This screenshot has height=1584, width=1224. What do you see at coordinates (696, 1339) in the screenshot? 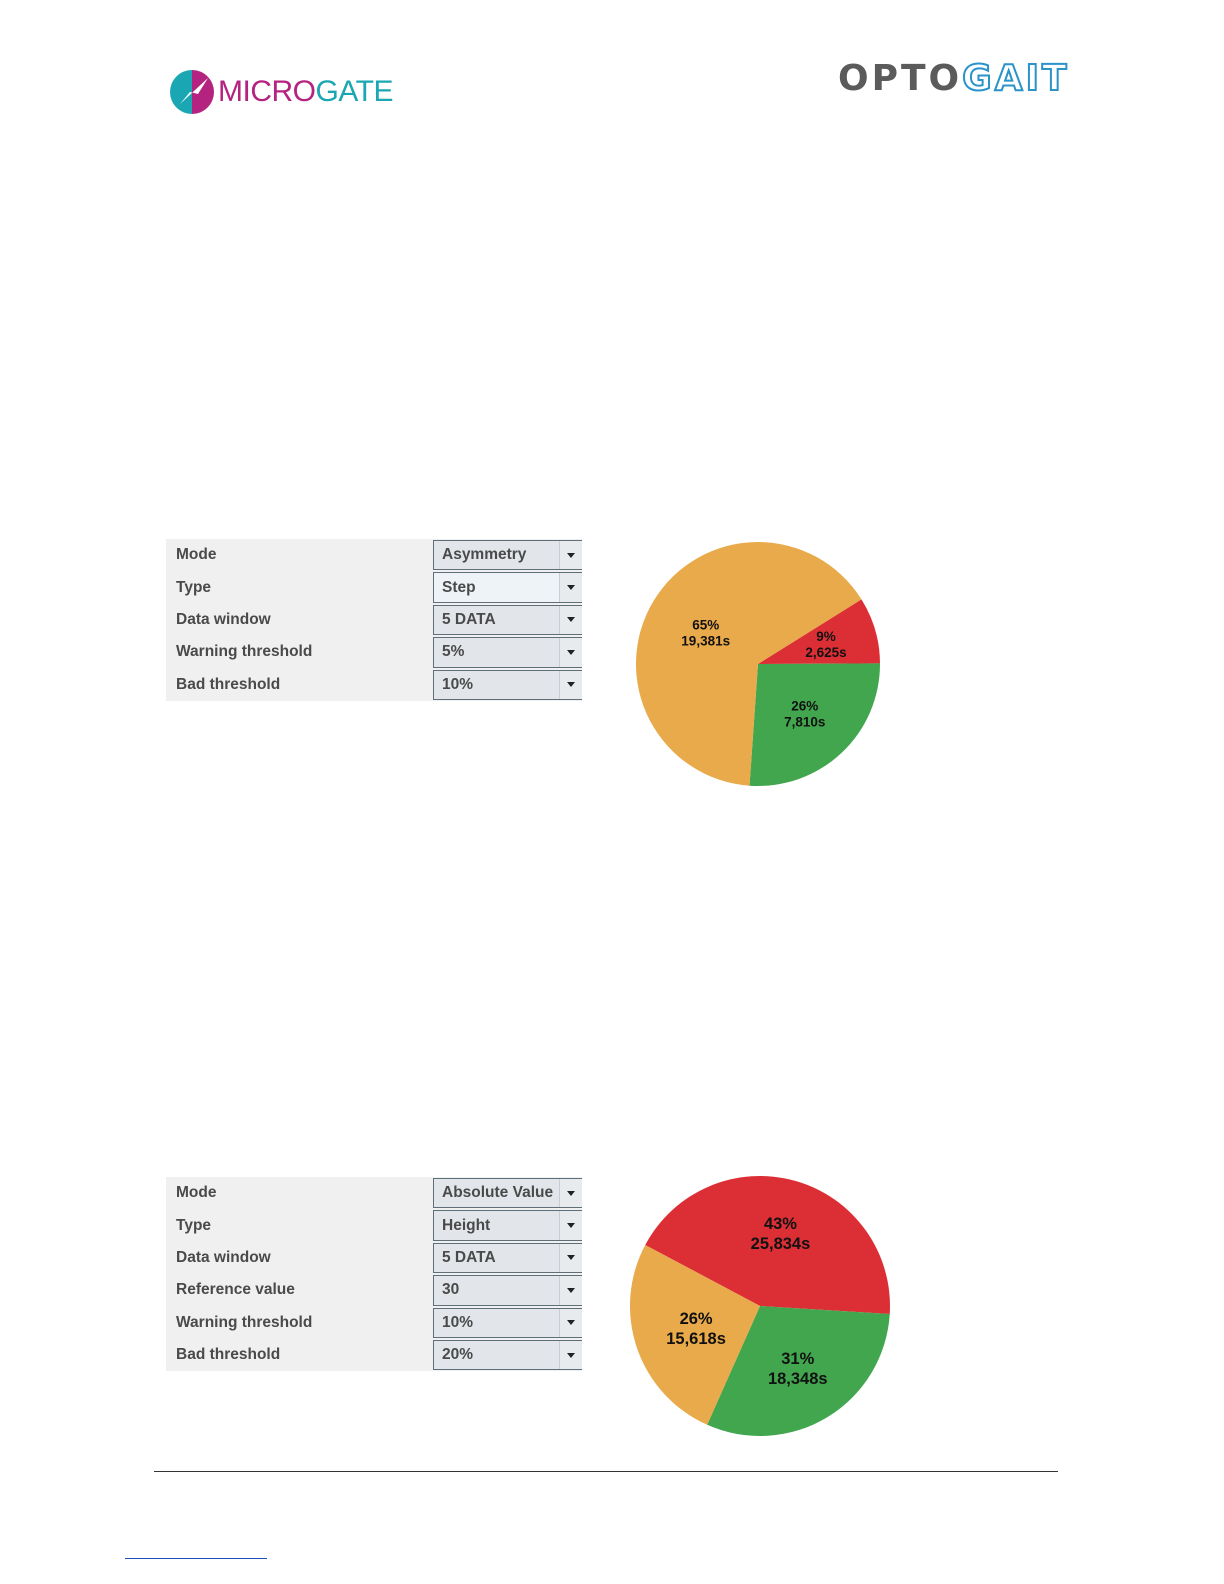
I see `slice-time-label: 15,618s` at bounding box center [696, 1339].